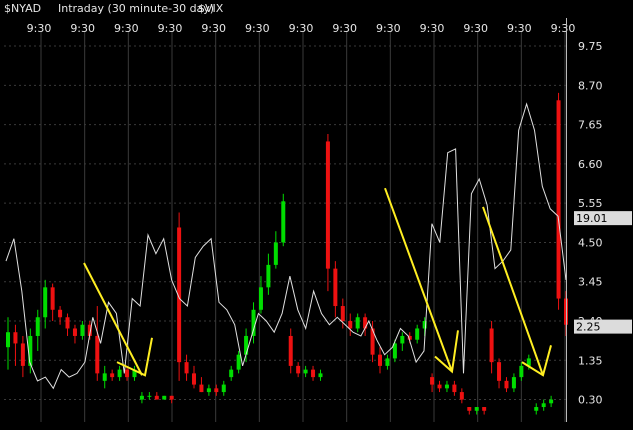  I want to click on y-tick-label: 3.45, so click(590, 282).